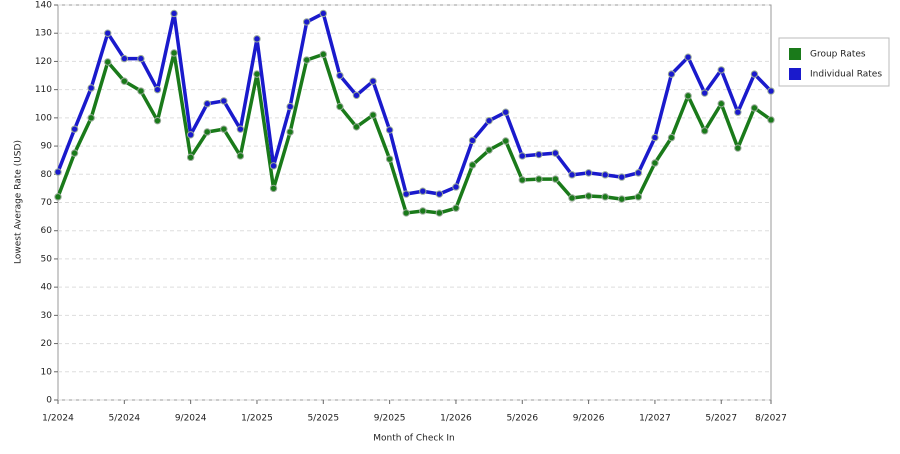 The width and height of the screenshot is (900, 454). I want to click on y-tick-label: 70, so click(47, 203).